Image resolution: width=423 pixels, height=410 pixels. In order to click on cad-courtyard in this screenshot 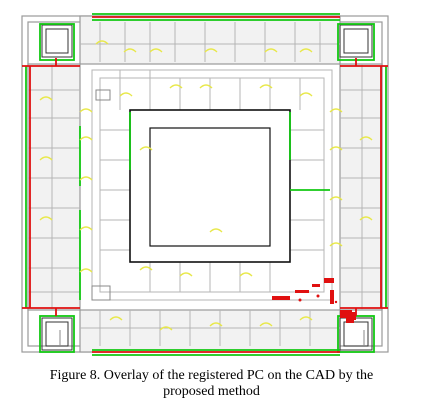, I will do `click(210, 186)`.